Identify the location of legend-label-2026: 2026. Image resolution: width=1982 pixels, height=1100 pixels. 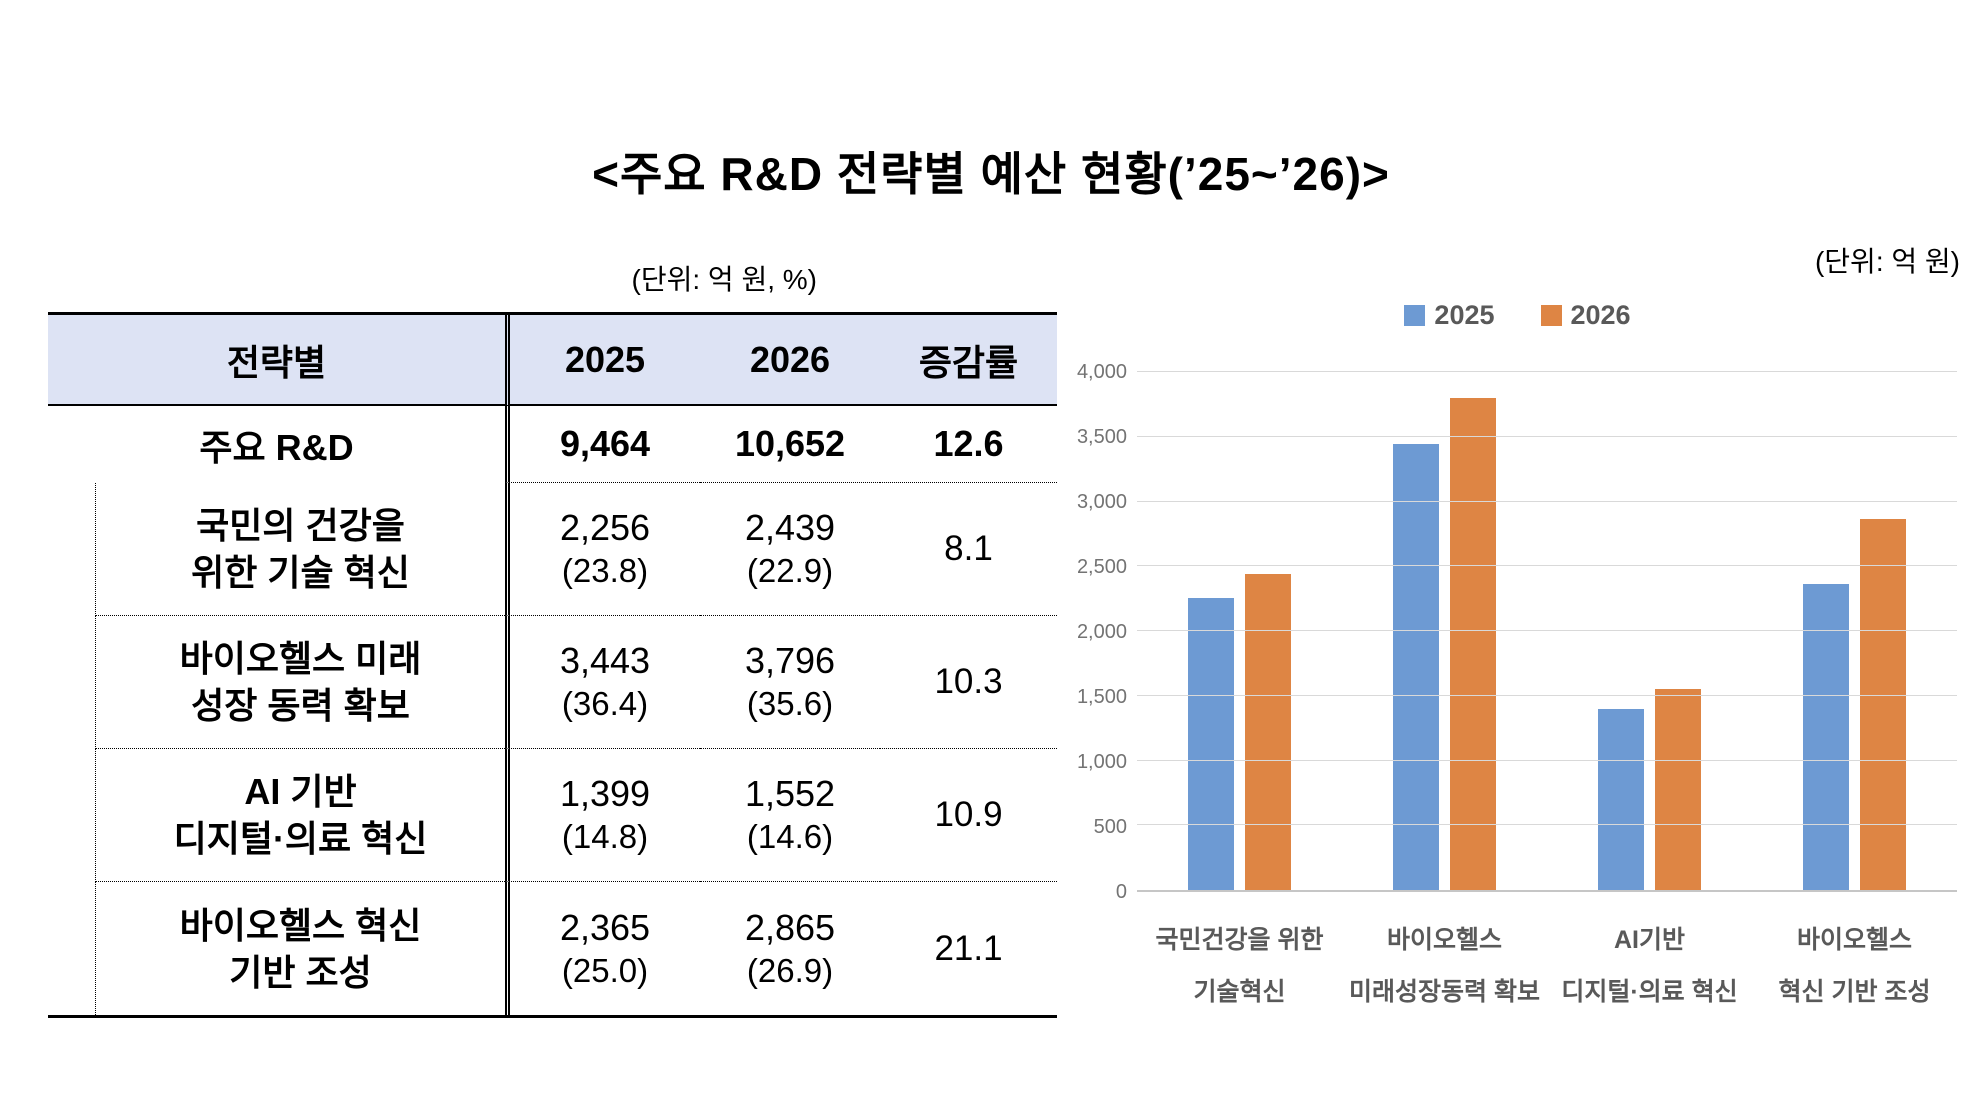
(1600, 314).